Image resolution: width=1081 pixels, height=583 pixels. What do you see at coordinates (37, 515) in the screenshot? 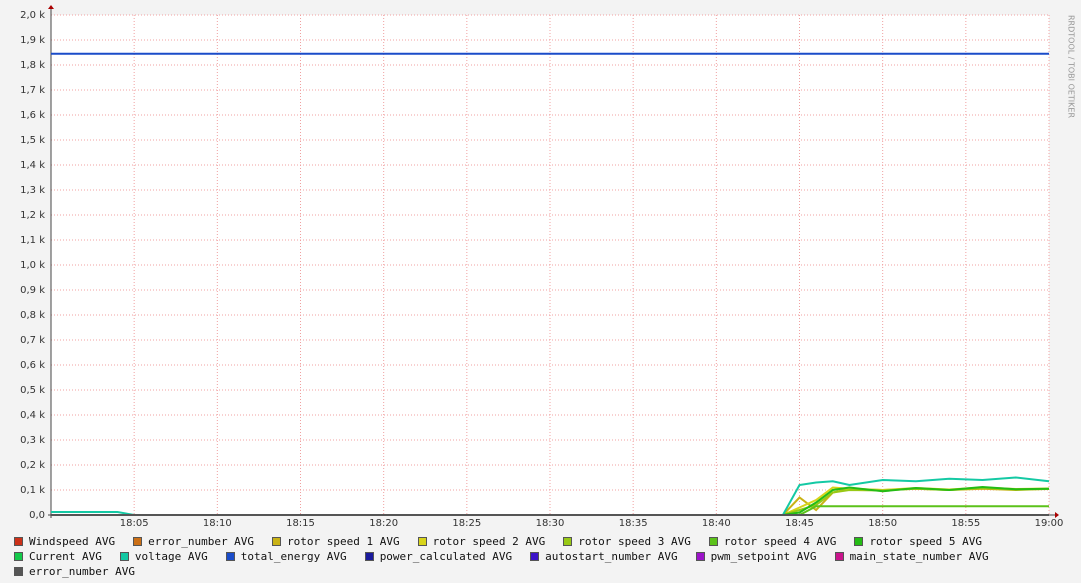
I see `y-tick-label: 0,0` at bounding box center [37, 515].